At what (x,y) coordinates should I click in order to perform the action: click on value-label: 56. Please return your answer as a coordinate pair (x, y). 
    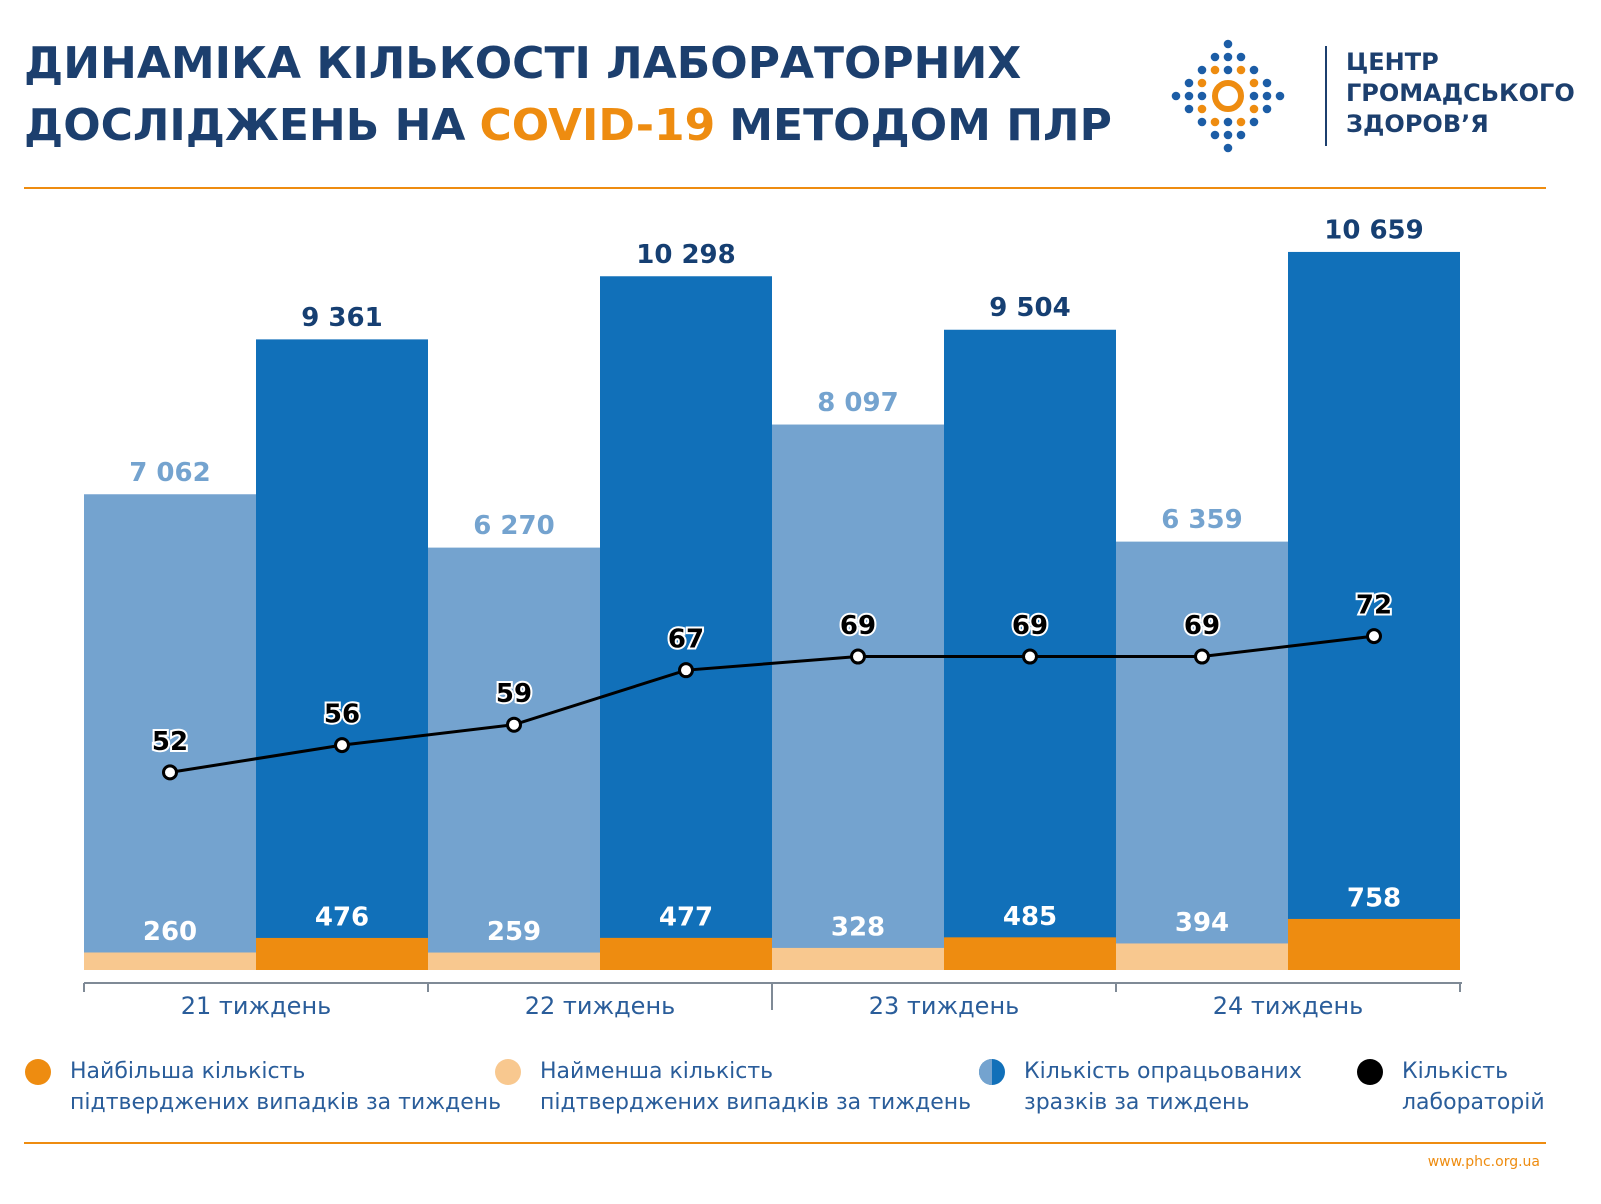
    Looking at the image, I should click on (342, 715).